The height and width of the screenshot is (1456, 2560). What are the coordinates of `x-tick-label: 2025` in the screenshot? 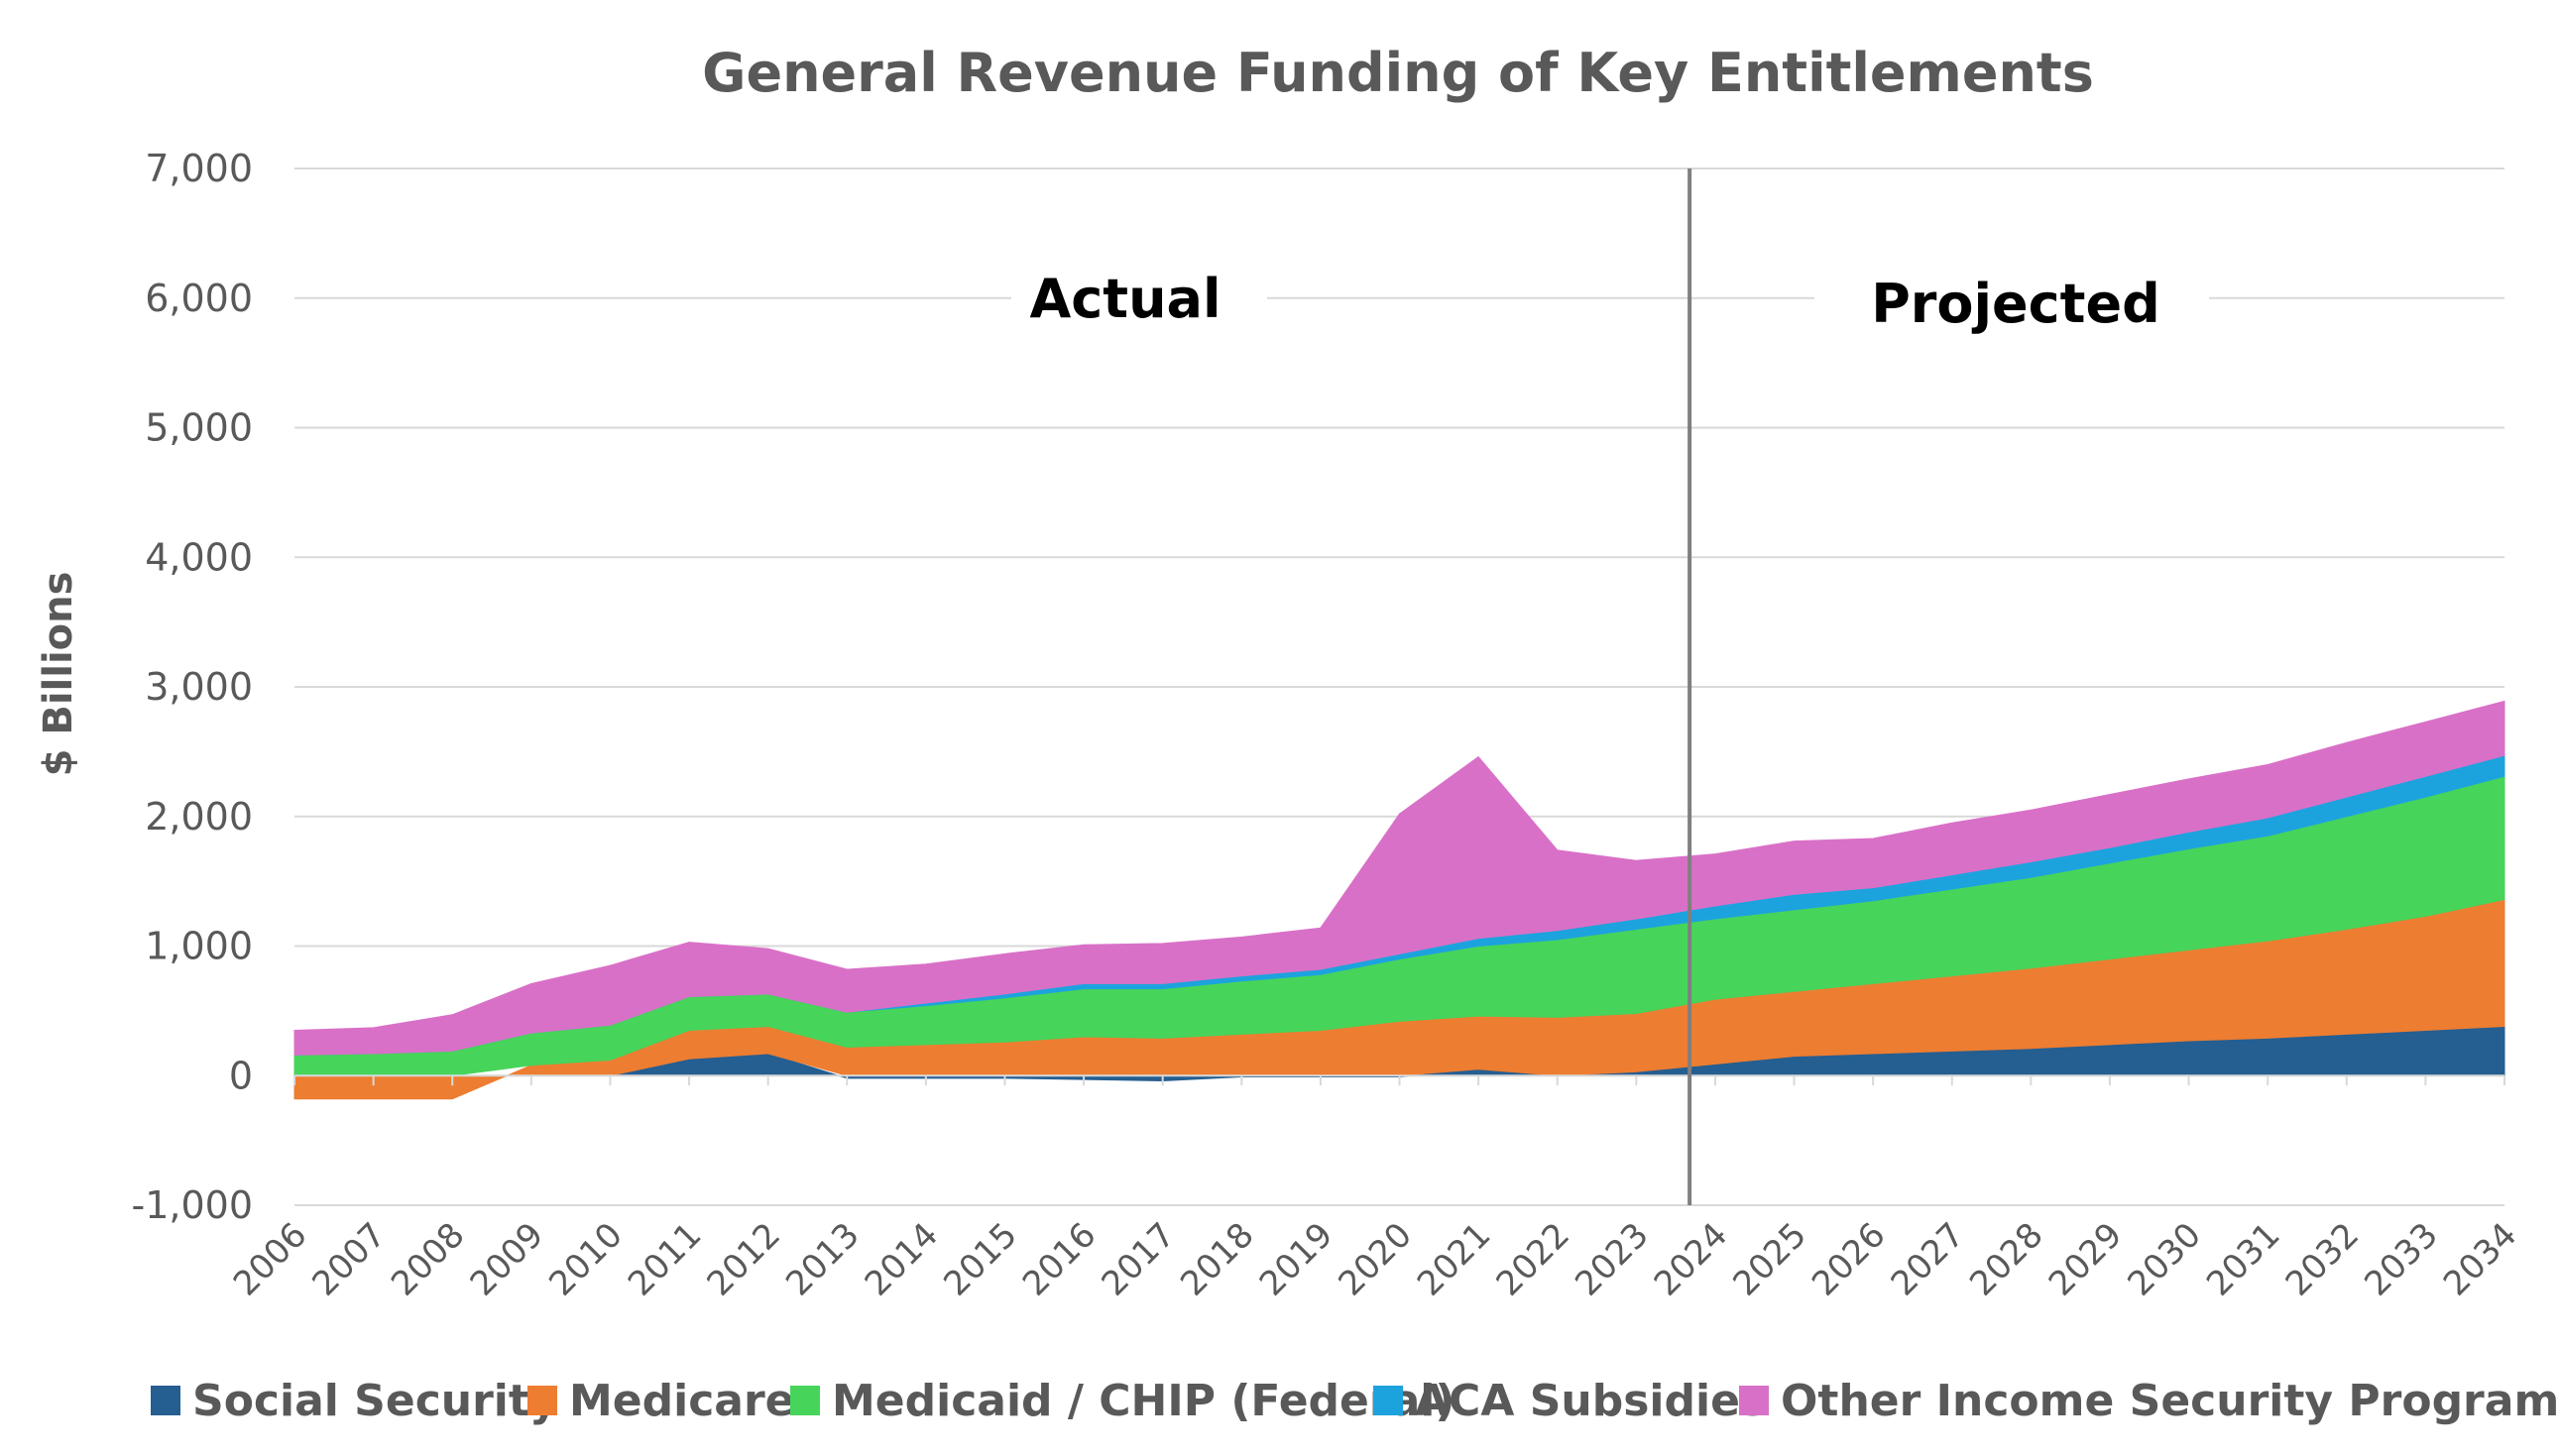 It's located at (1769, 1259).